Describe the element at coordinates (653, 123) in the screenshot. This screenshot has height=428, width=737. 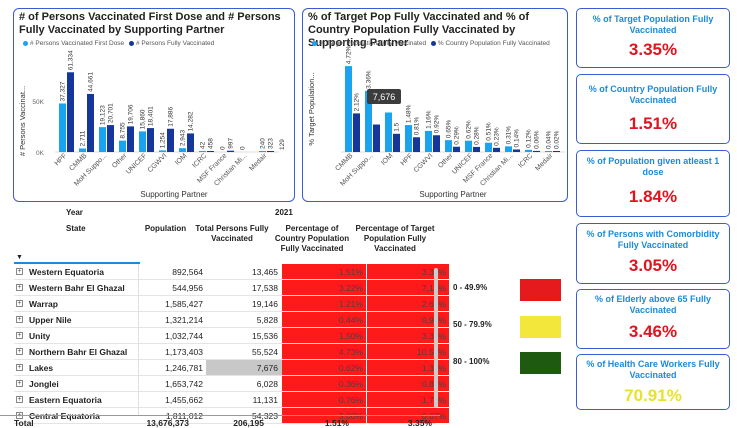
I see `kpi-value: 1.51%` at that location.